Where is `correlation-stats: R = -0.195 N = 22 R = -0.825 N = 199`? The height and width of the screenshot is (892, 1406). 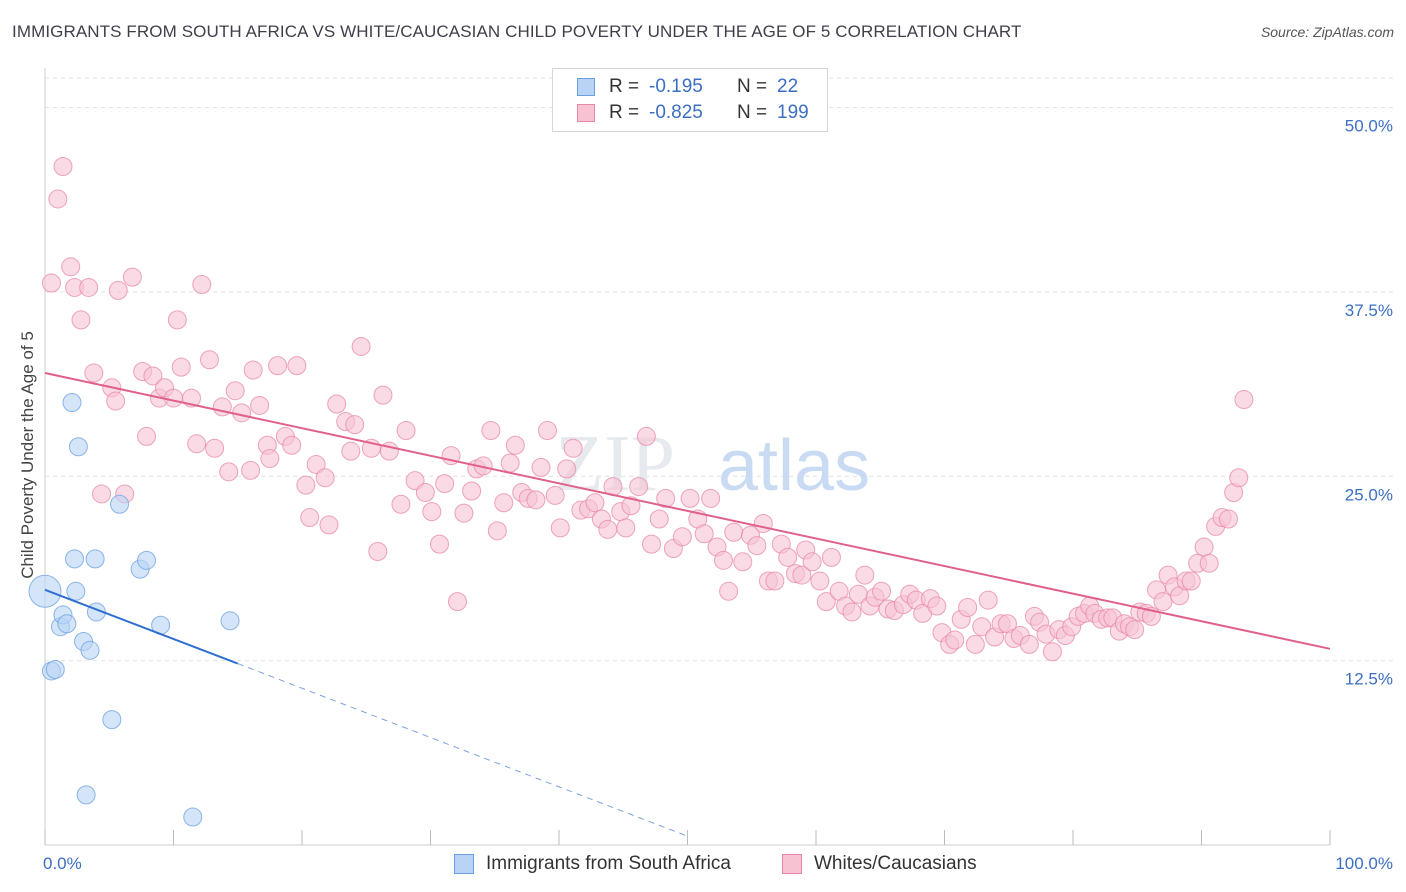
correlation-stats: R = -0.195 N = 22 R = -0.825 N = 199 is located at coordinates (690, 100).